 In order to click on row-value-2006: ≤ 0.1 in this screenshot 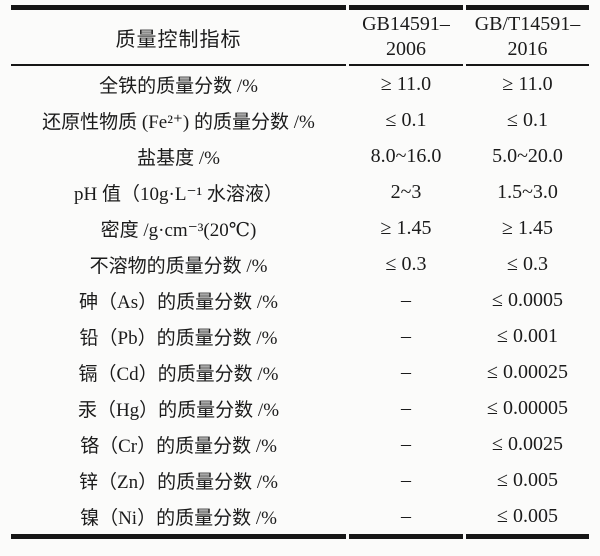, I will do `click(406, 119)`.